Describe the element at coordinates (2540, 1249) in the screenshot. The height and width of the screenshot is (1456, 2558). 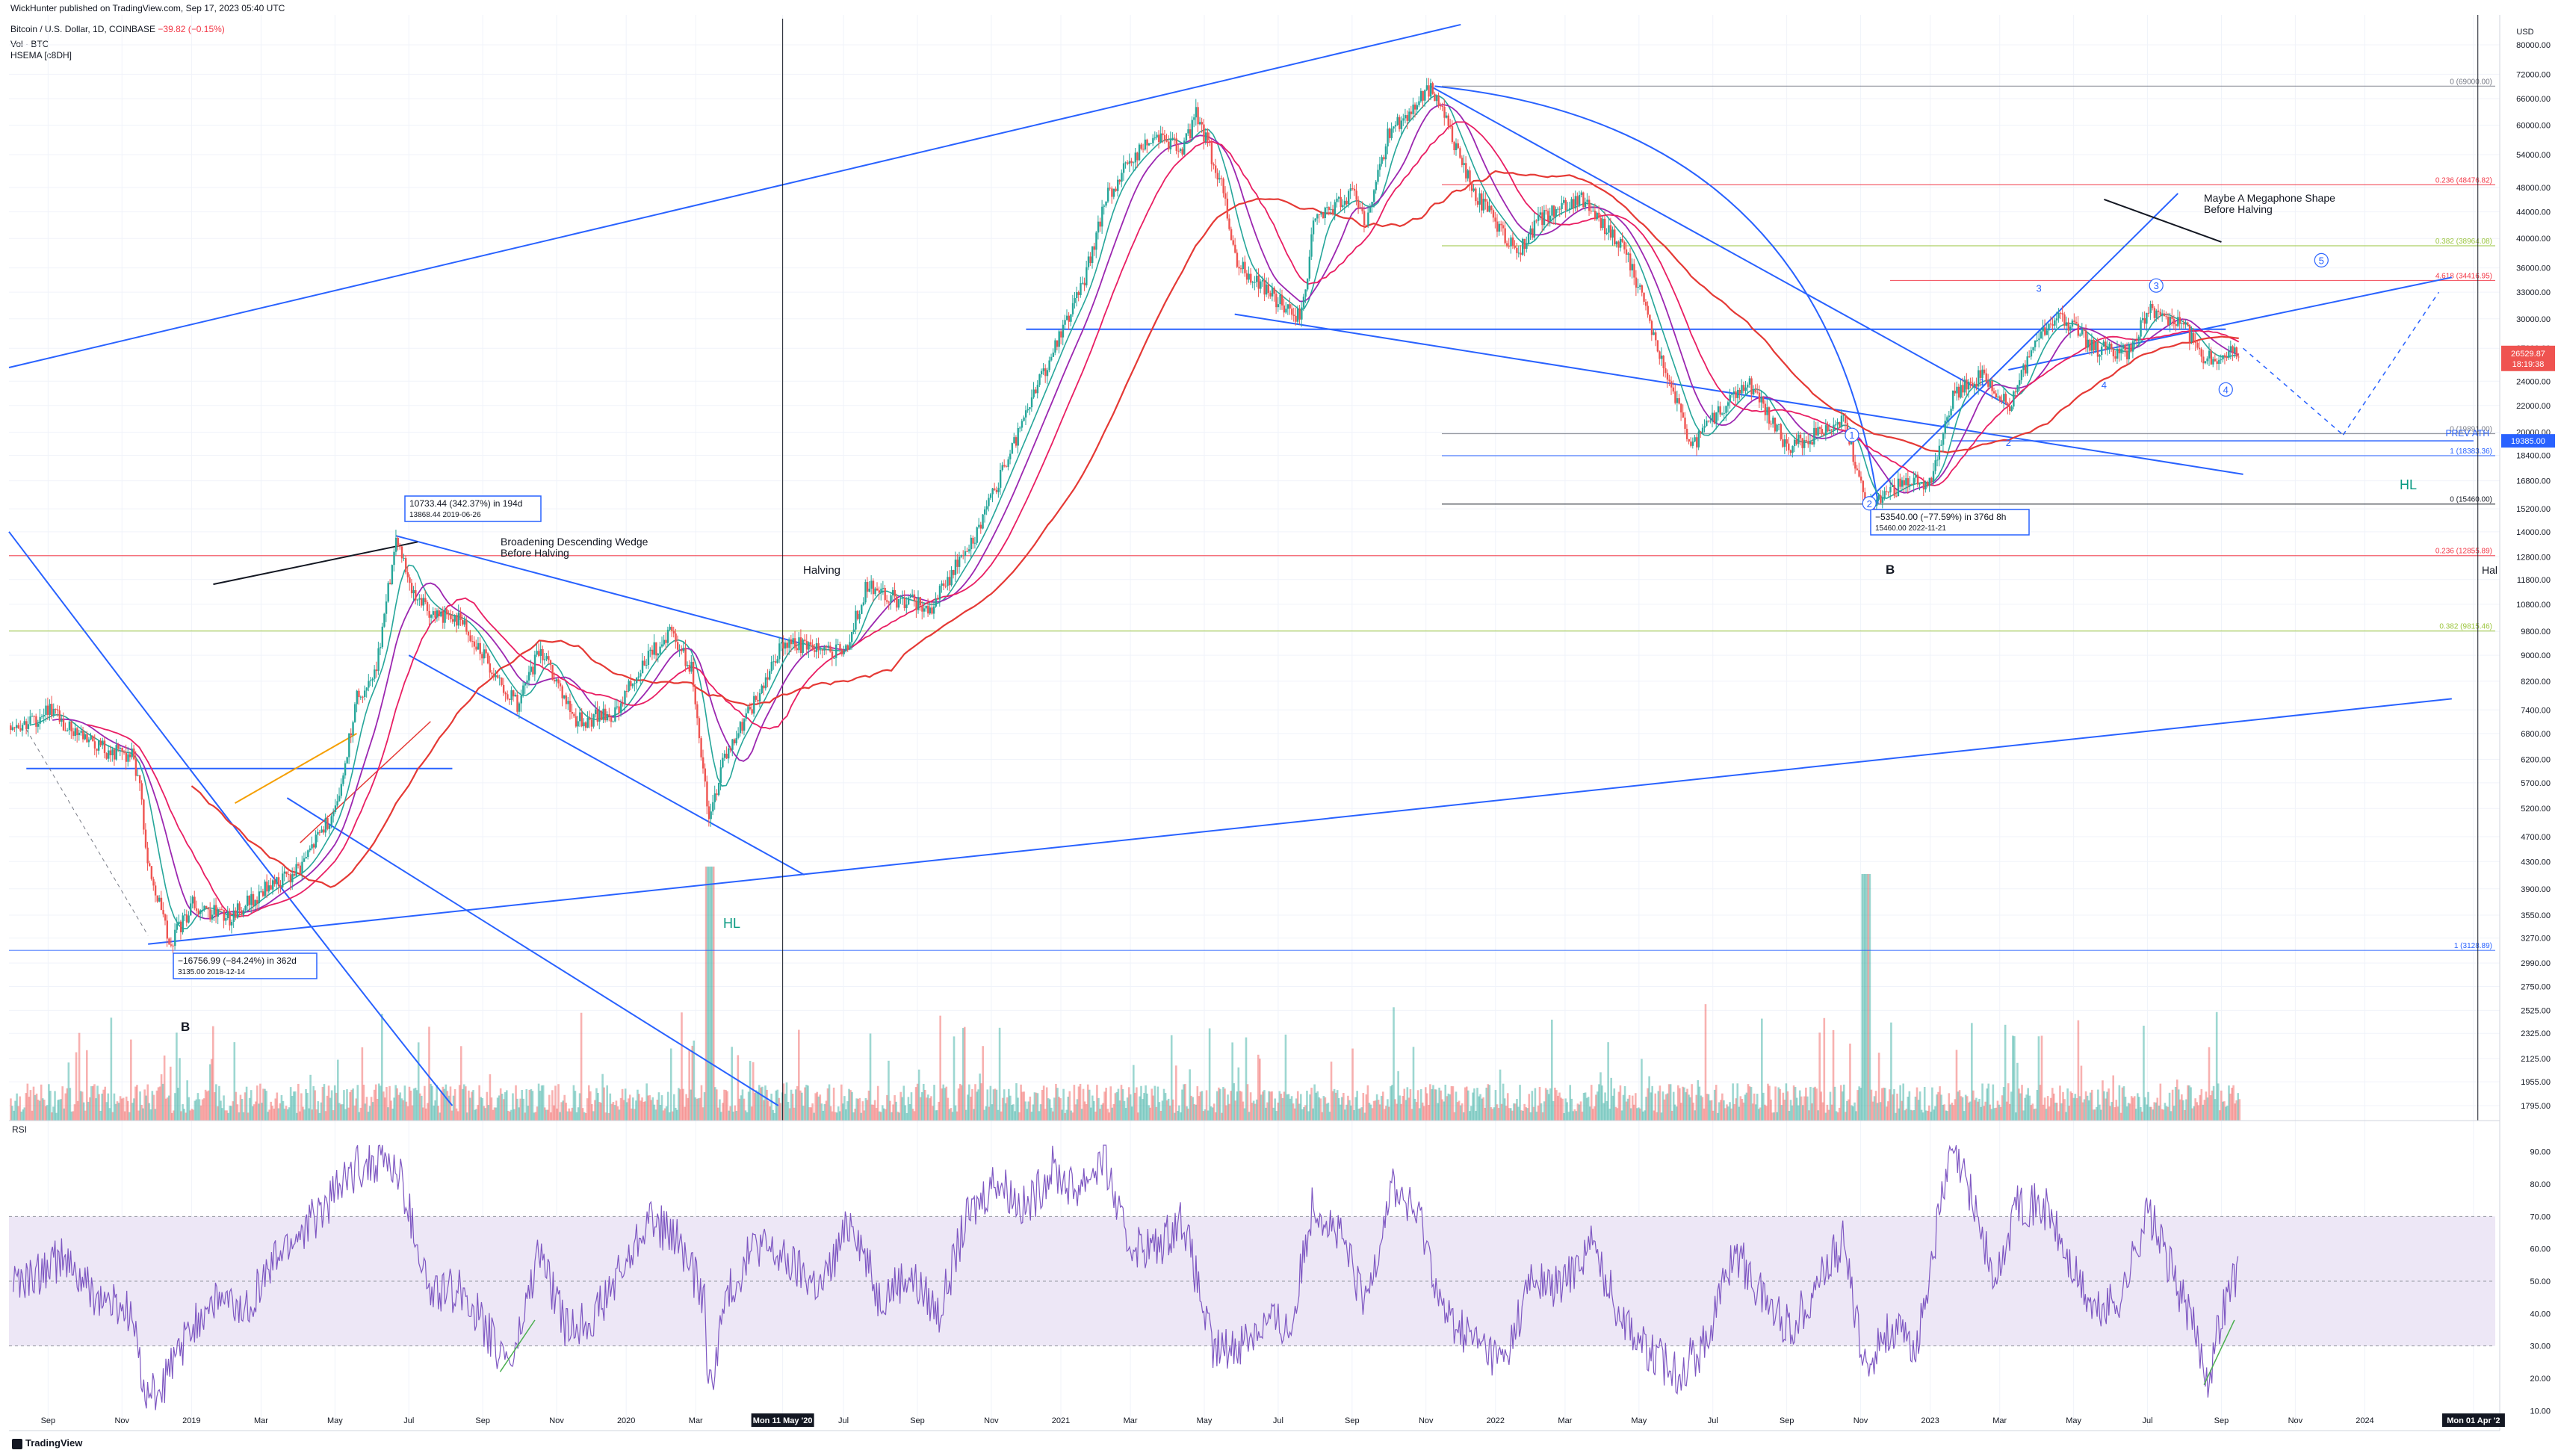
I see `rsi-tick-label: 60.00` at that location.